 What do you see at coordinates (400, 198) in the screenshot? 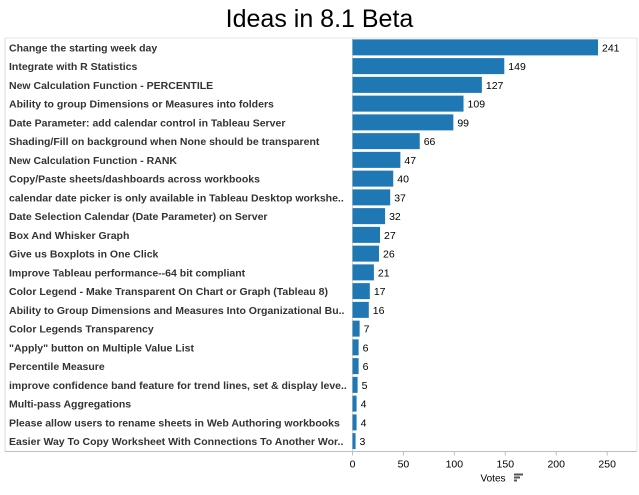
I see `value-label: 37` at bounding box center [400, 198].